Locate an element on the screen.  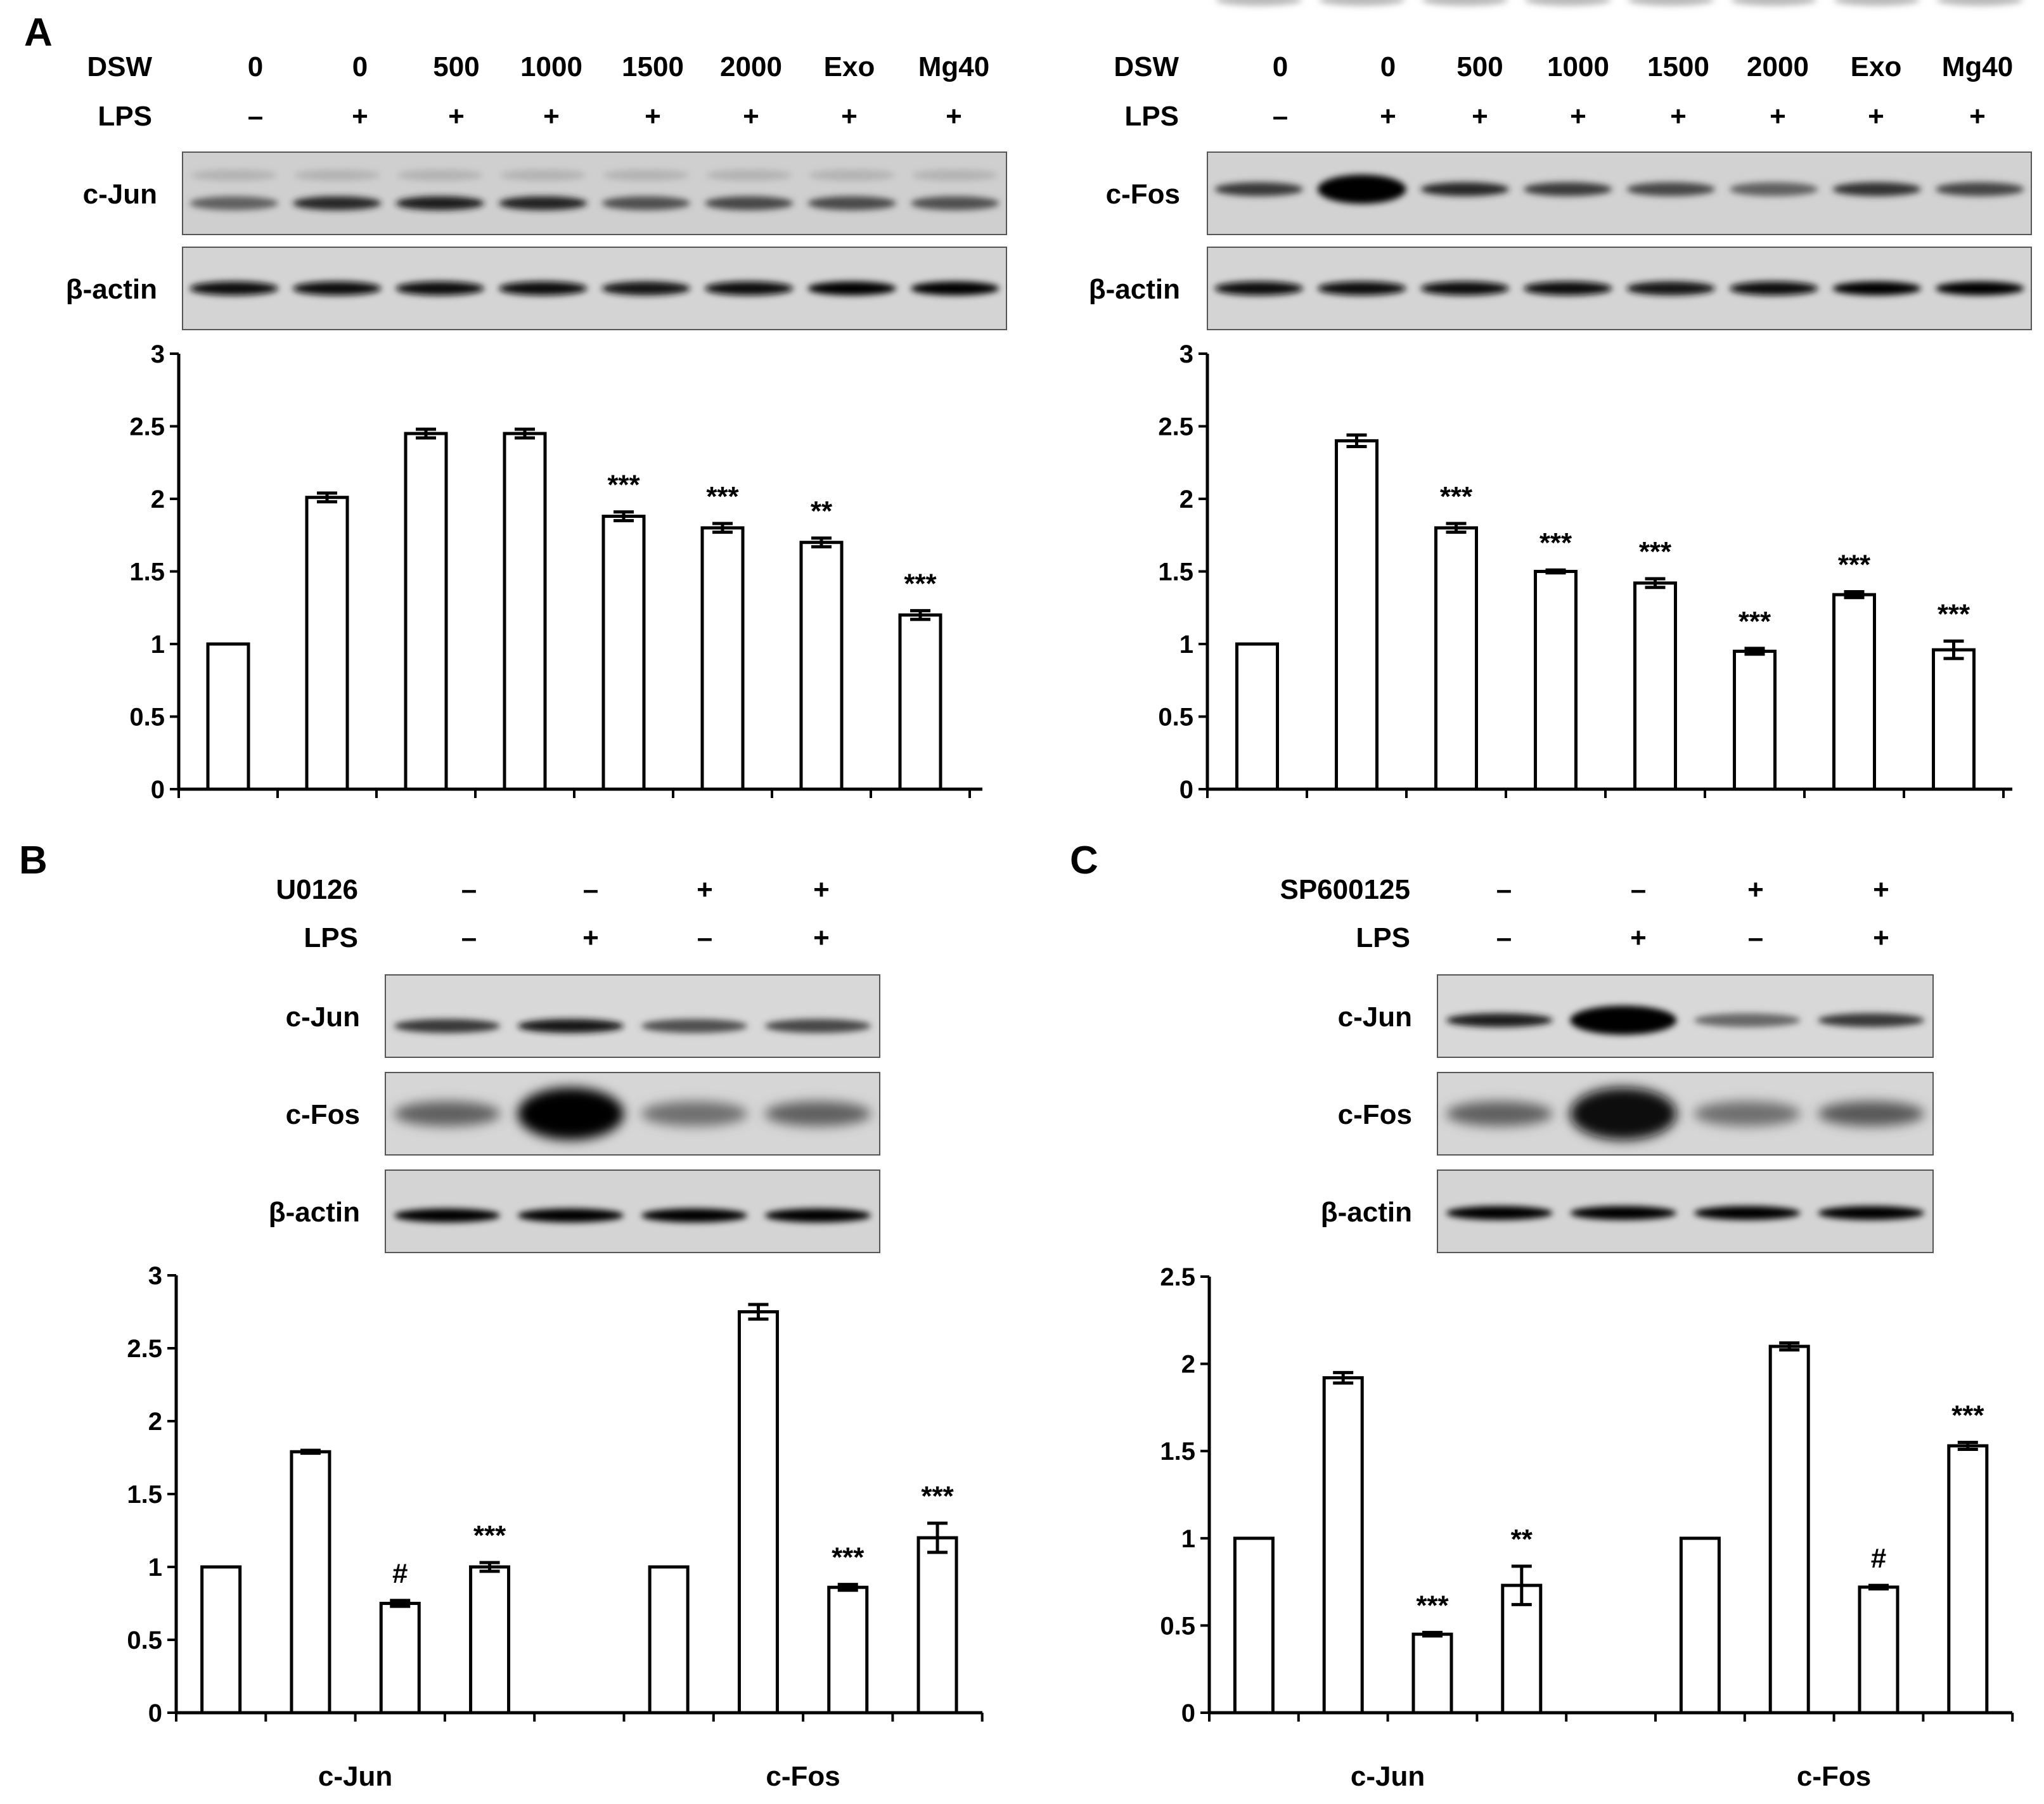
header-value-dsw-1: 0 is located at coordinates (1388, 66).